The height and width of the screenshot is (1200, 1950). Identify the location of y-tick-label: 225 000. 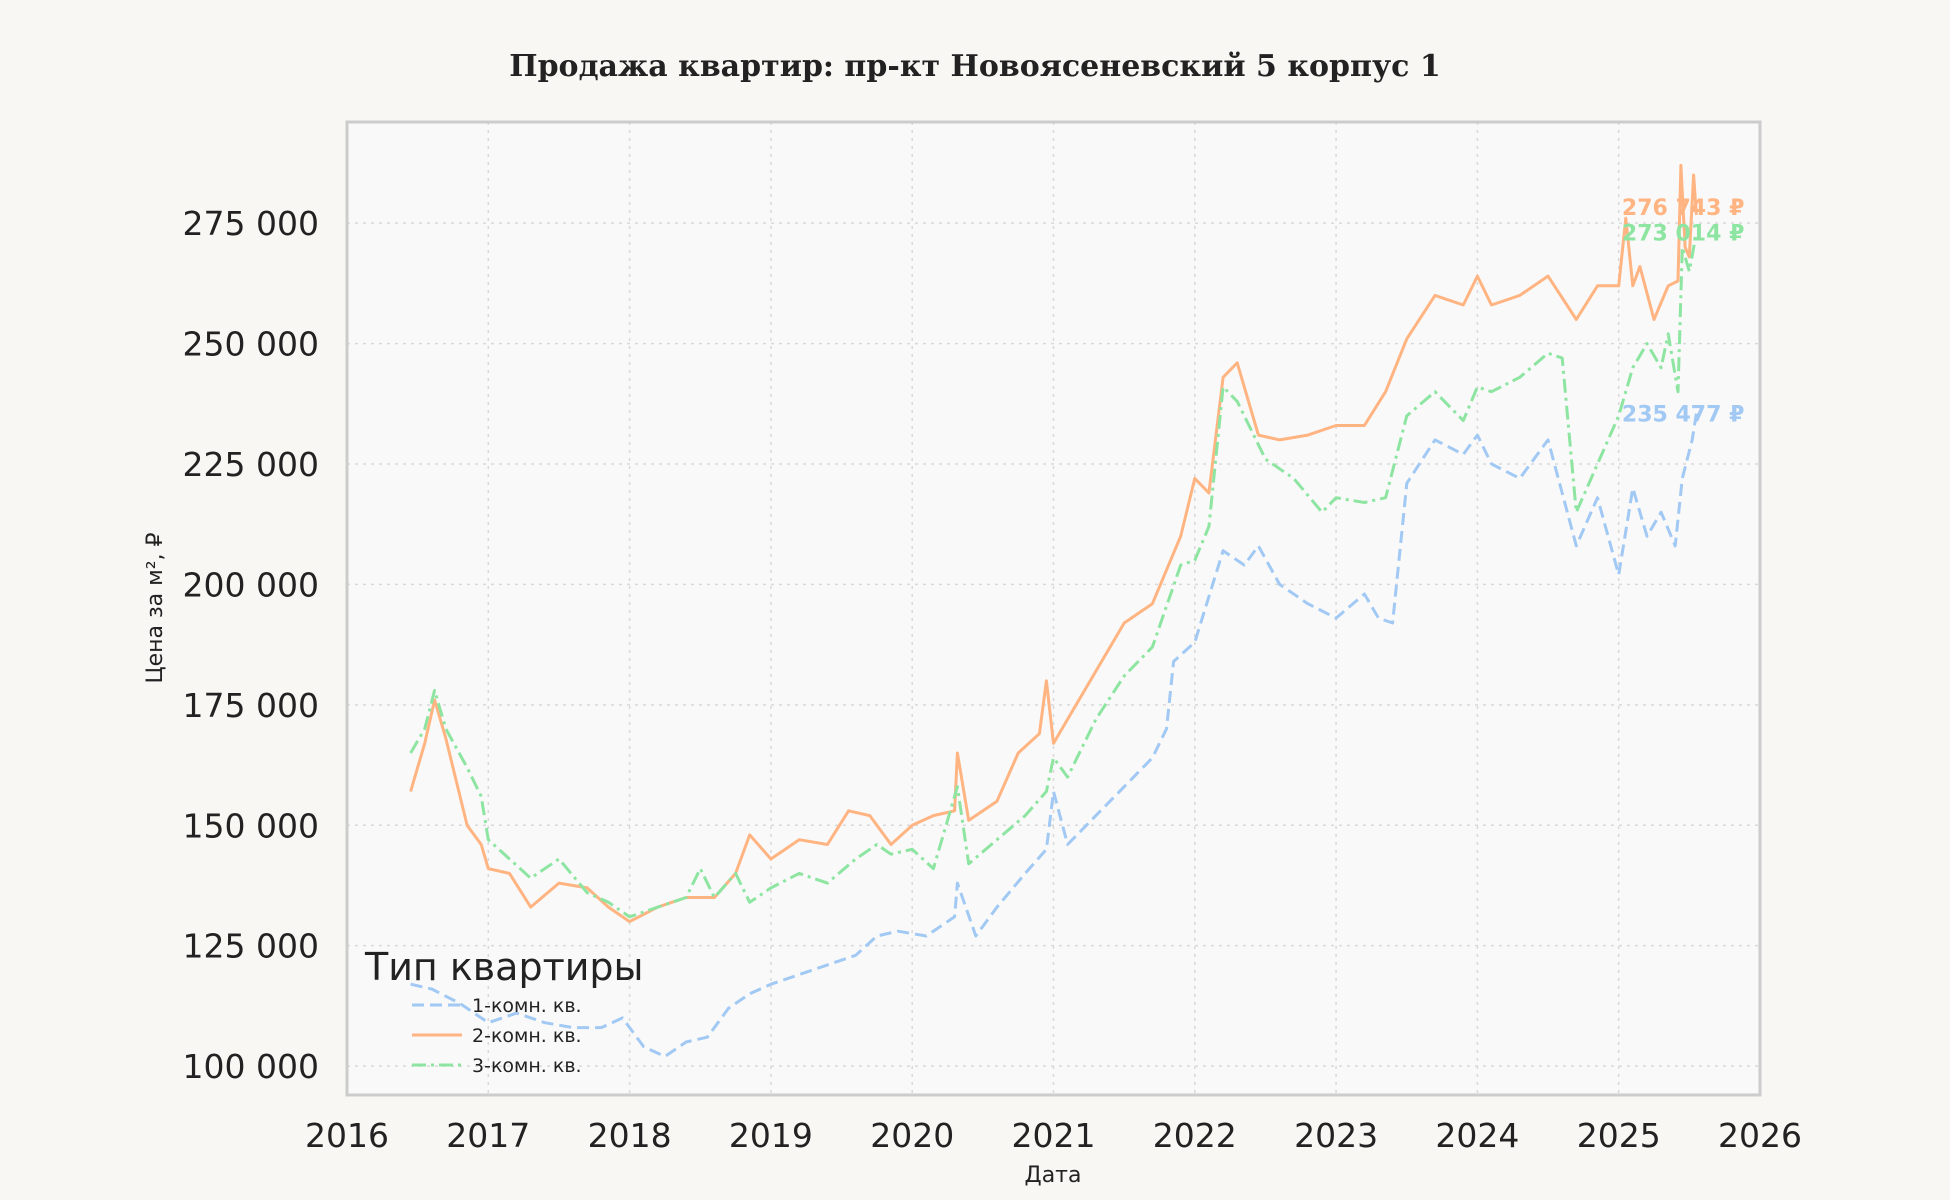
(251, 464).